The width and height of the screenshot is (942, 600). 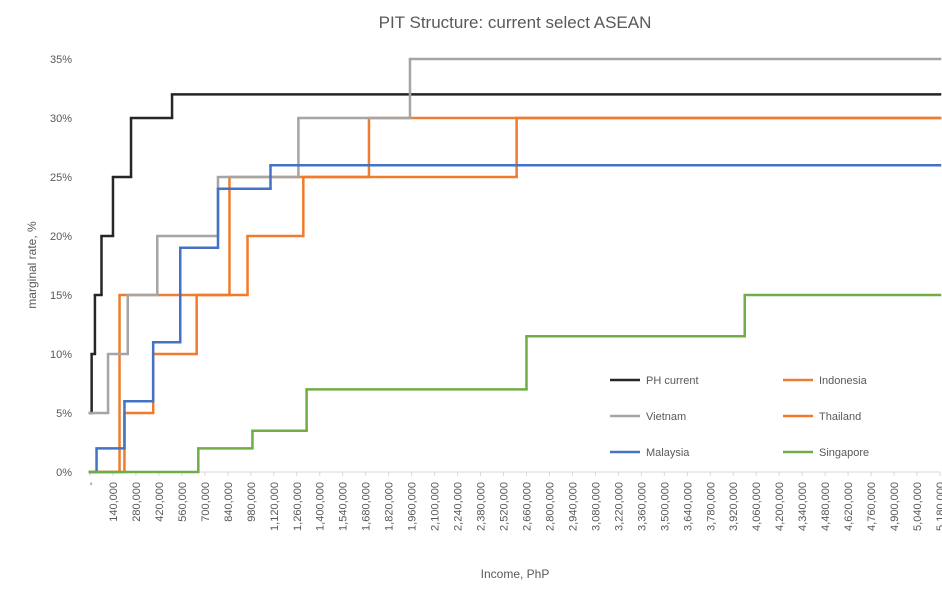 I want to click on x-tick-label: 4,620,000, so click(x=849, y=506).